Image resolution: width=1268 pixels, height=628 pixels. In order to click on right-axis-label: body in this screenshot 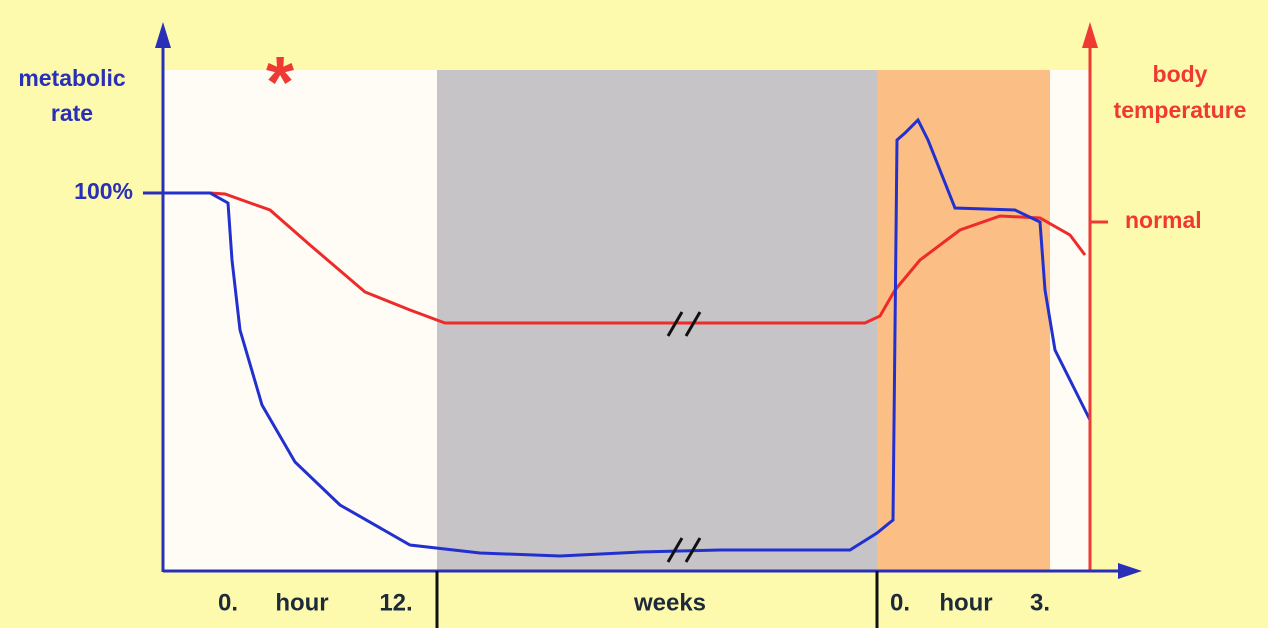, I will do `click(1180, 74)`.